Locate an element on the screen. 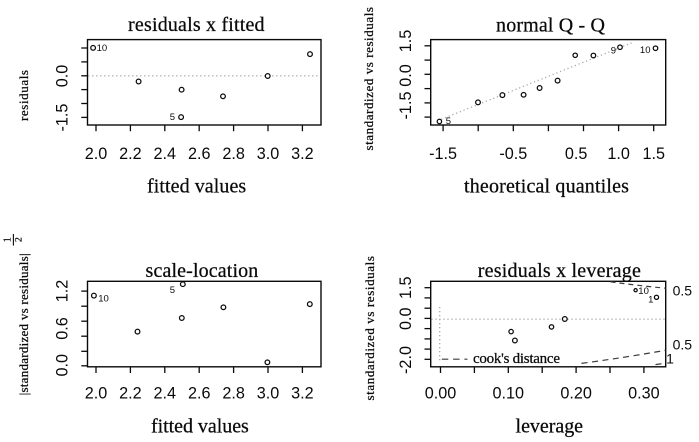 This screenshot has height=442, width=699. svg-text: normal Q - Q is located at coordinates (550, 26).